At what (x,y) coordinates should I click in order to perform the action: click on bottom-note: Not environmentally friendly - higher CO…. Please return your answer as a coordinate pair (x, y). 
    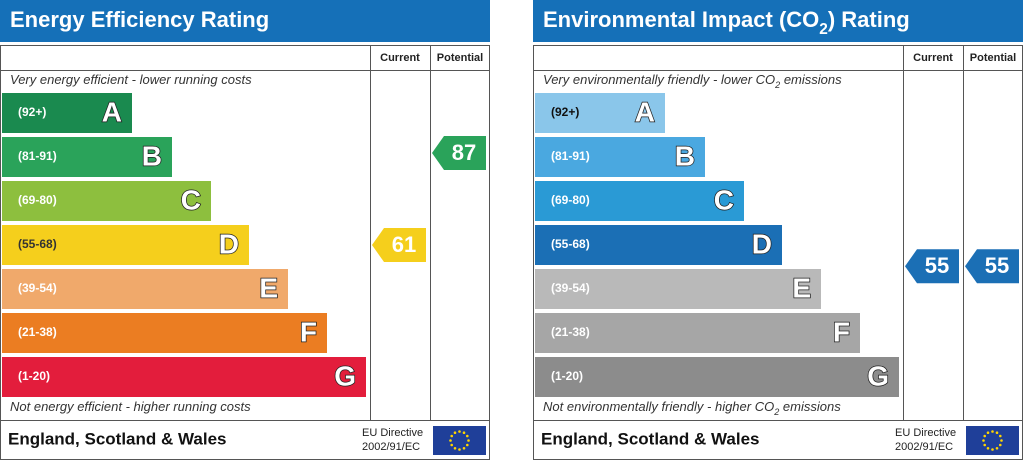
    Looking at the image, I should click on (692, 408).